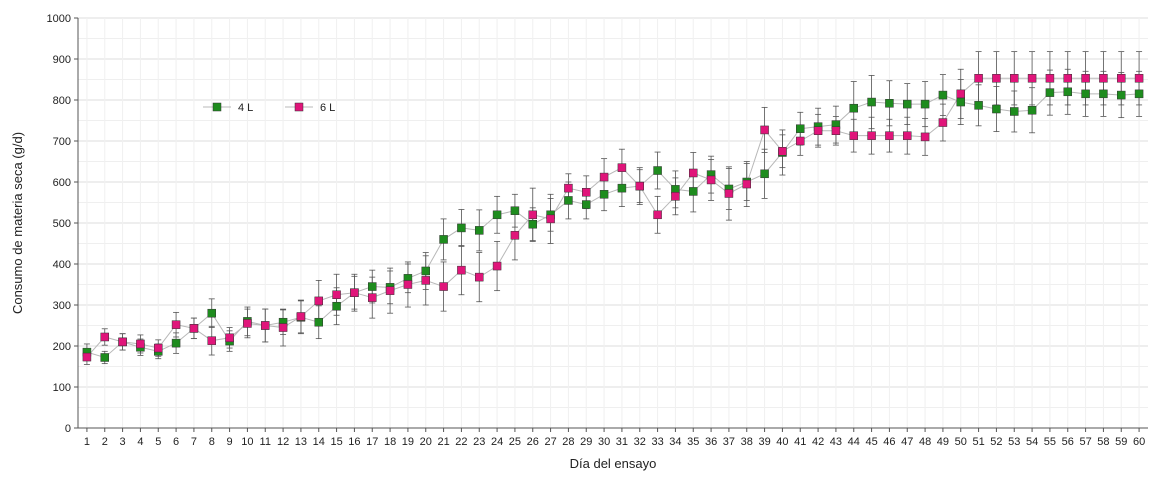  Describe the element at coordinates (586, 442) in the screenshot. I see `x-tick-label: 29` at that location.